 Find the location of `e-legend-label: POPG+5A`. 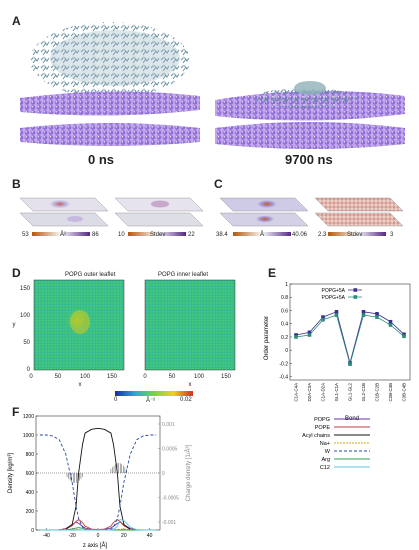

e-legend-label: POPG+5A is located at coordinates (334, 298).